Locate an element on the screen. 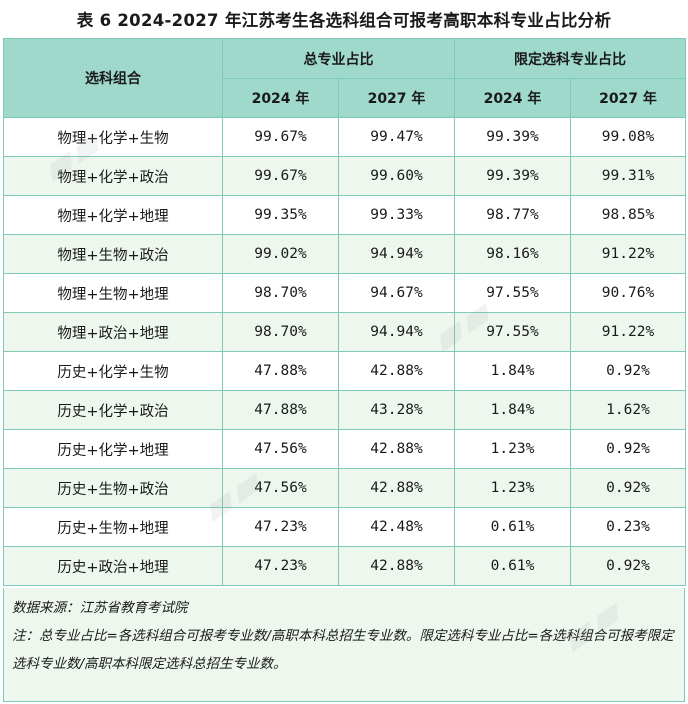 Image resolution: width=688 pixels, height=704 pixels. value-cell: 42.48% is located at coordinates (396, 527).